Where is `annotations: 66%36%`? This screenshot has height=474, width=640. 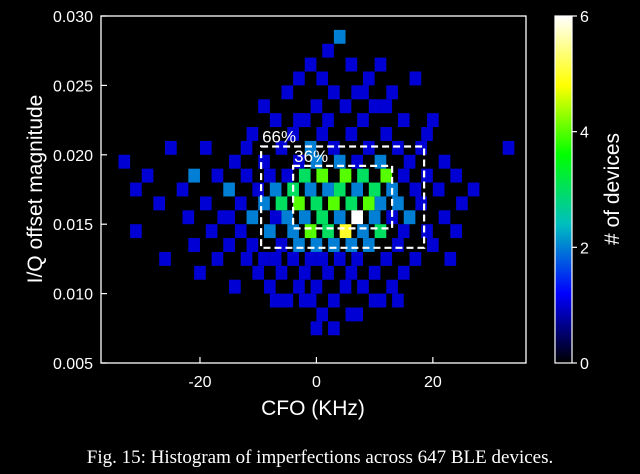 annotations: 66%36% is located at coordinates (343, 188).